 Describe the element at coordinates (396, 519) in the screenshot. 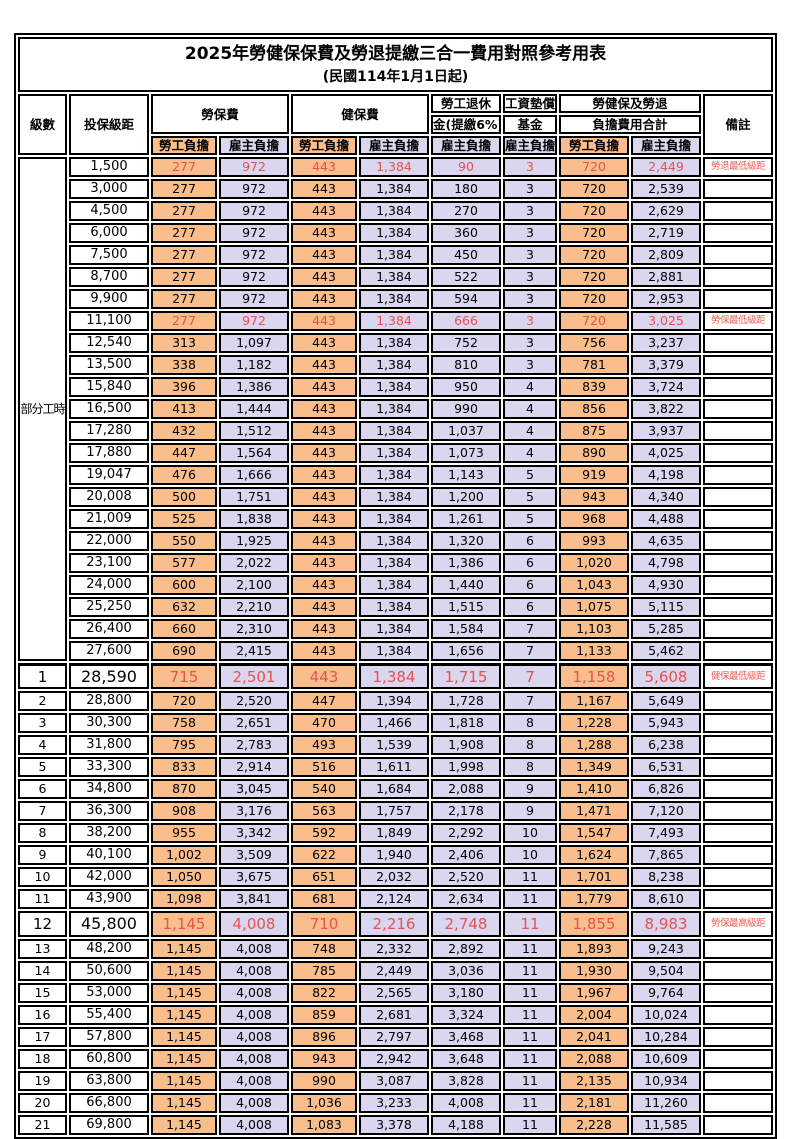

I see `table-row: 21,009 525 1,838 443 1,384 1,261 5 968 4,488` at that location.